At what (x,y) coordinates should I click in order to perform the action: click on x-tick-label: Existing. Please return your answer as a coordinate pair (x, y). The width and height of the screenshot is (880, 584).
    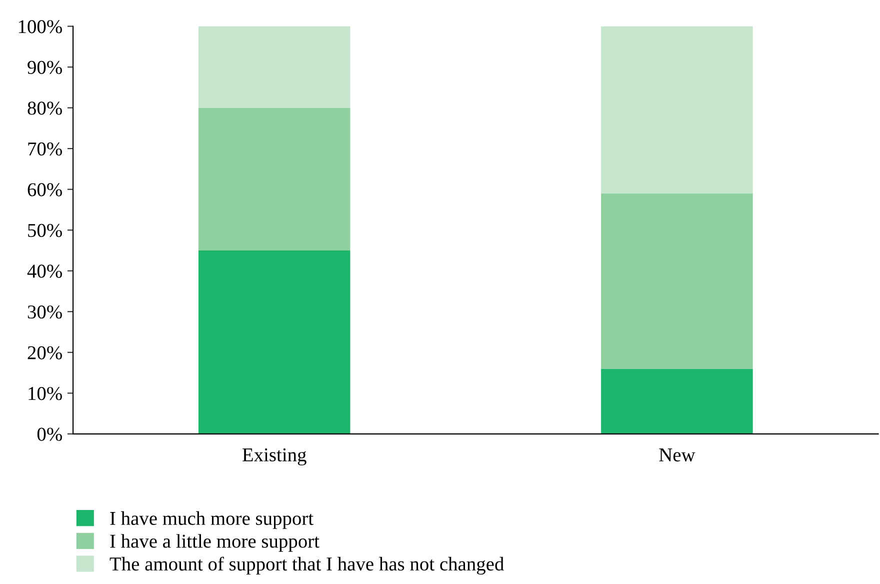
    Looking at the image, I should click on (274, 457).